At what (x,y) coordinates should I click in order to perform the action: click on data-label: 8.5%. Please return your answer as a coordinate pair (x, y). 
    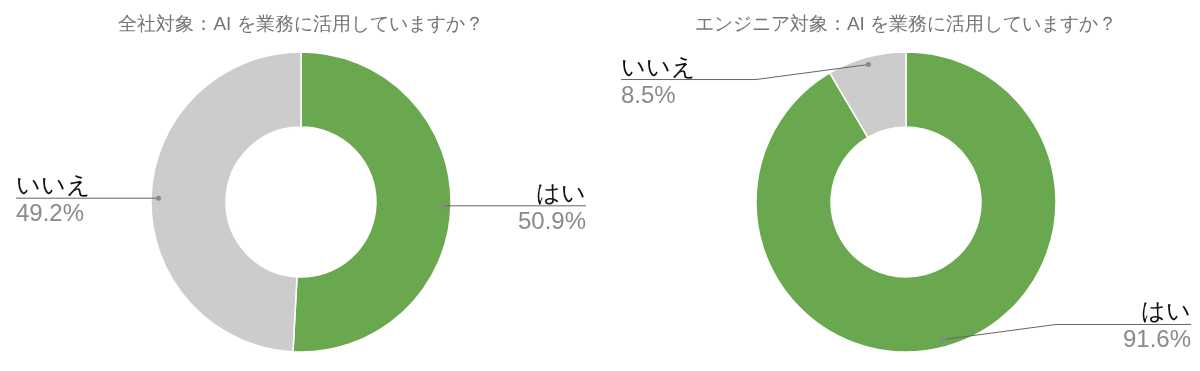
    Looking at the image, I should click on (648, 94).